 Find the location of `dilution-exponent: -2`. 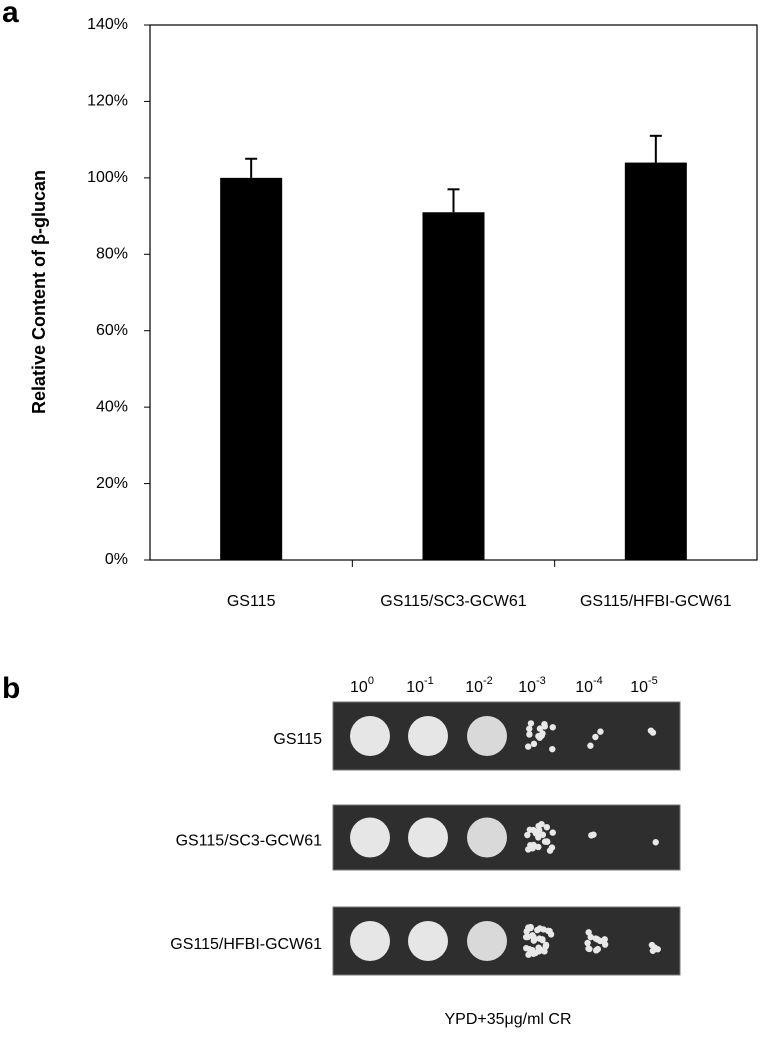

dilution-exponent: -2 is located at coordinates (488, 681).